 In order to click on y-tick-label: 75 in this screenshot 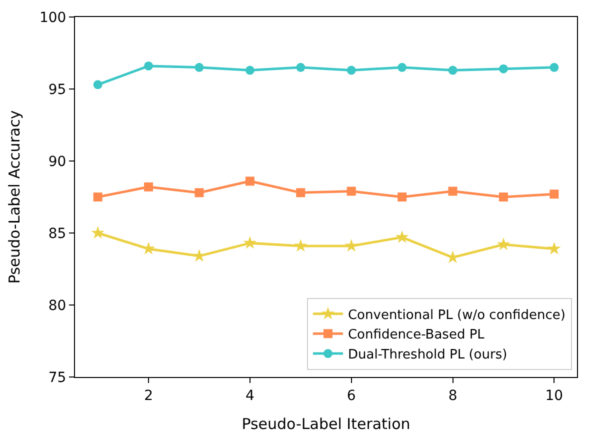, I will do `click(57, 378)`.